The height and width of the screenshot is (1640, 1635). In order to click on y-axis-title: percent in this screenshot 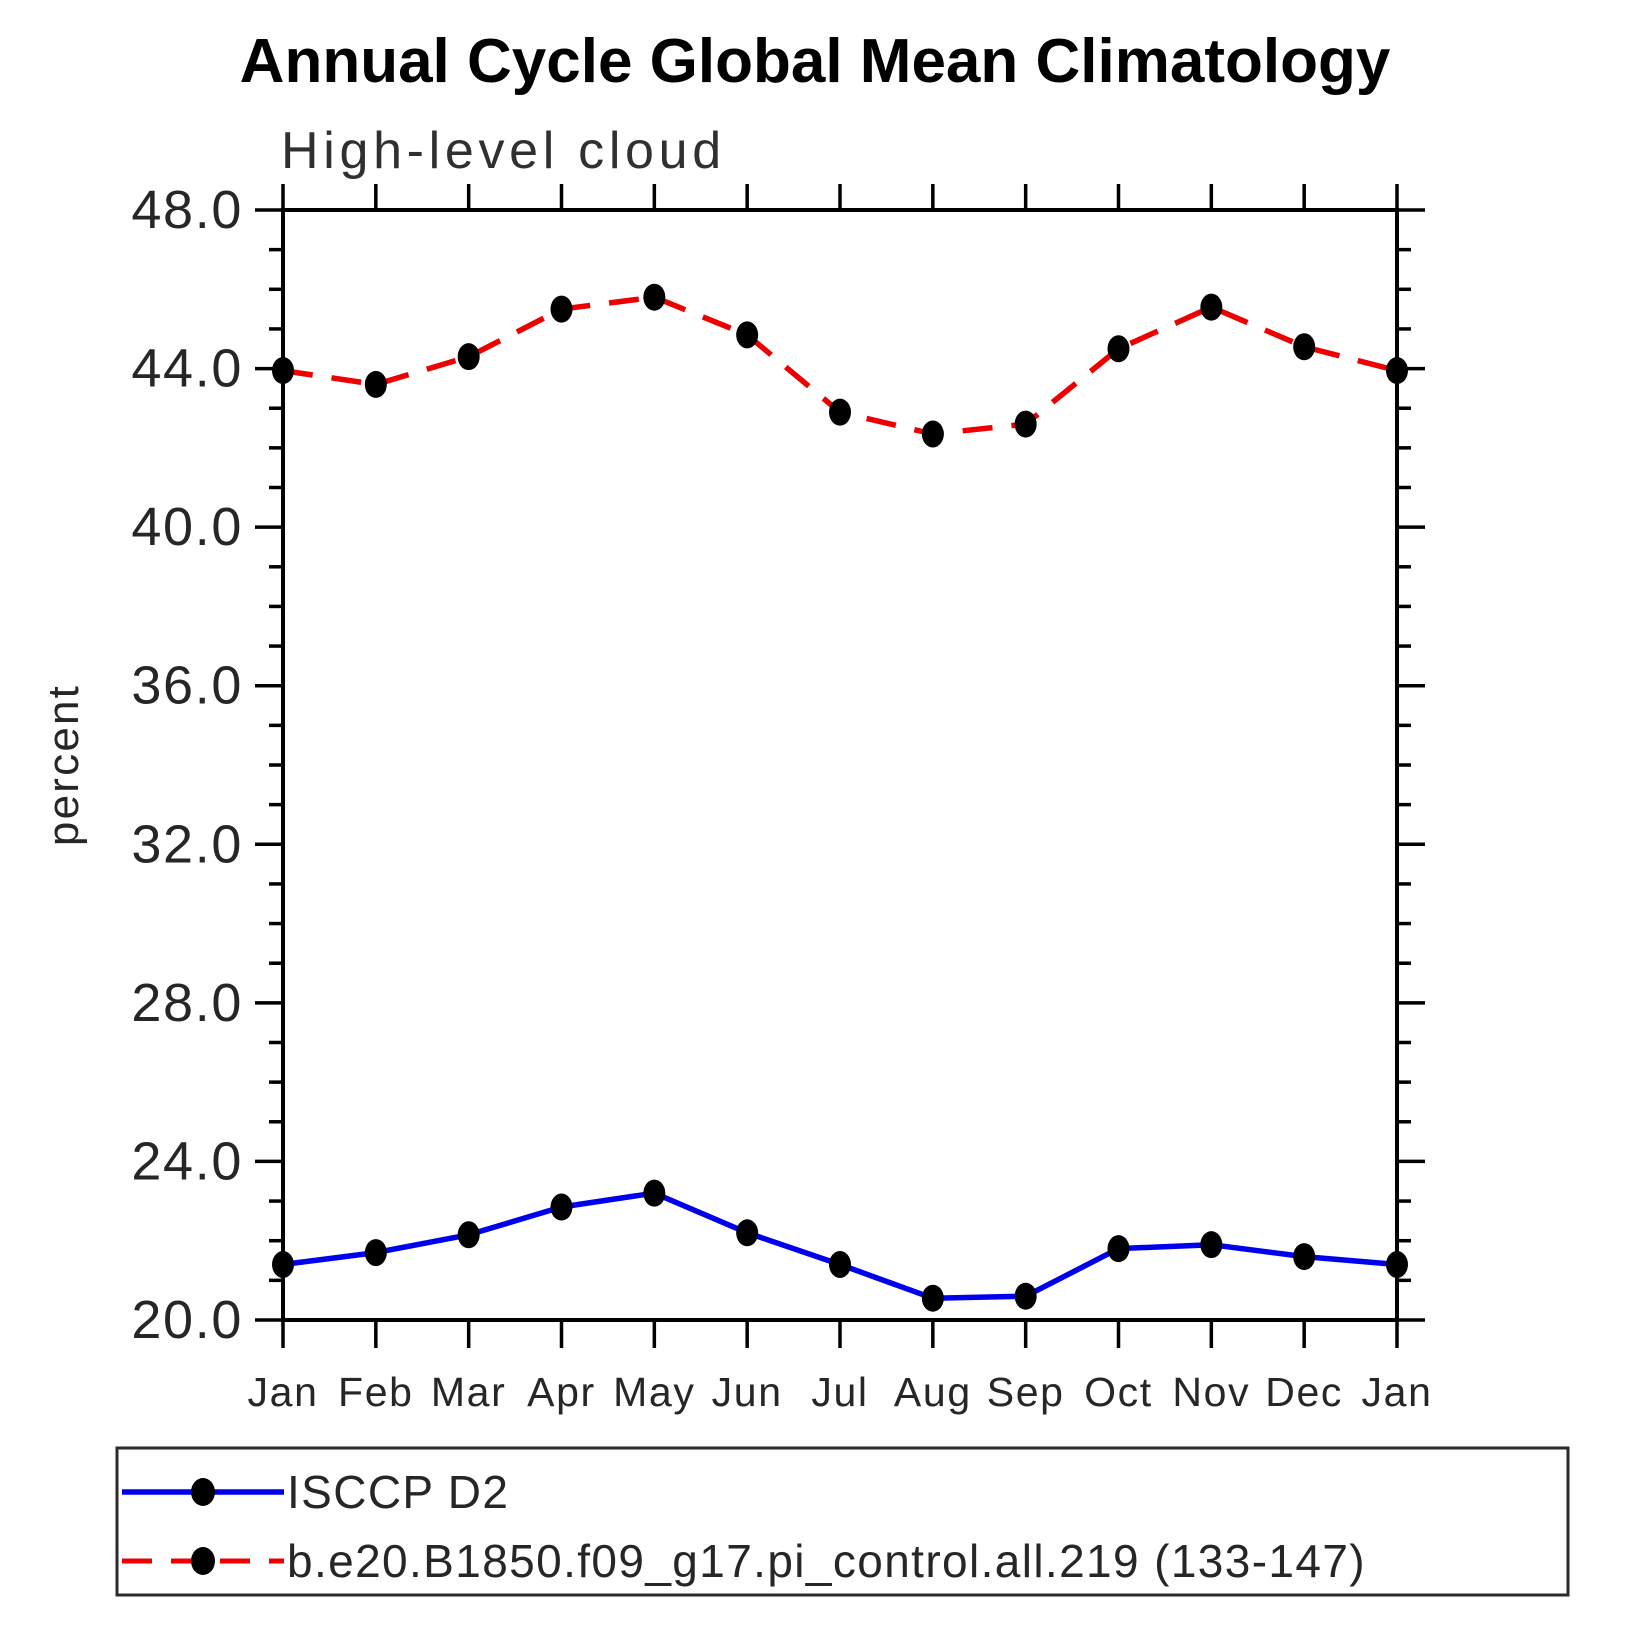, I will do `click(63, 765)`.